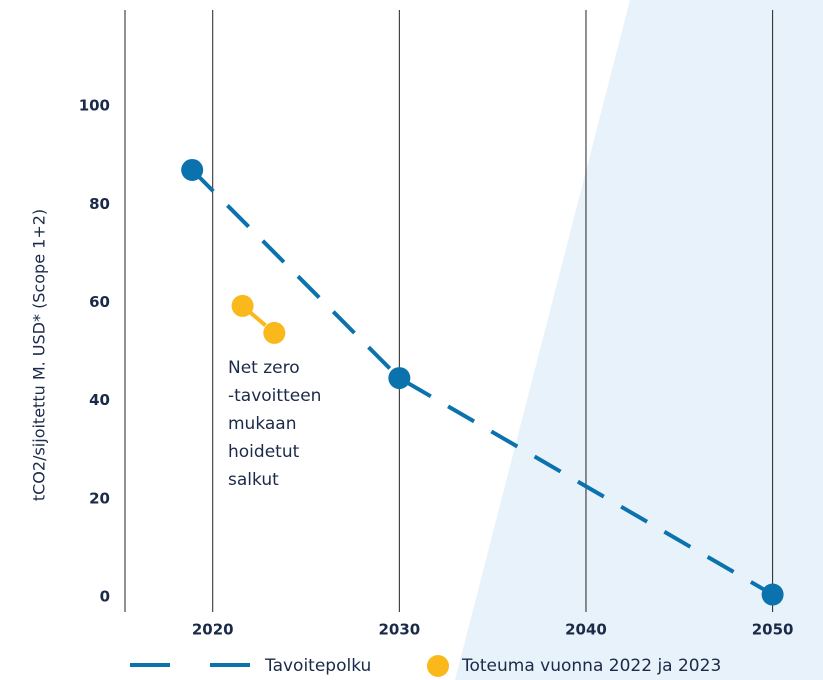 Image resolution: width=823 pixels, height=680 pixels. I want to click on y-tick-label: 20, so click(99, 498).